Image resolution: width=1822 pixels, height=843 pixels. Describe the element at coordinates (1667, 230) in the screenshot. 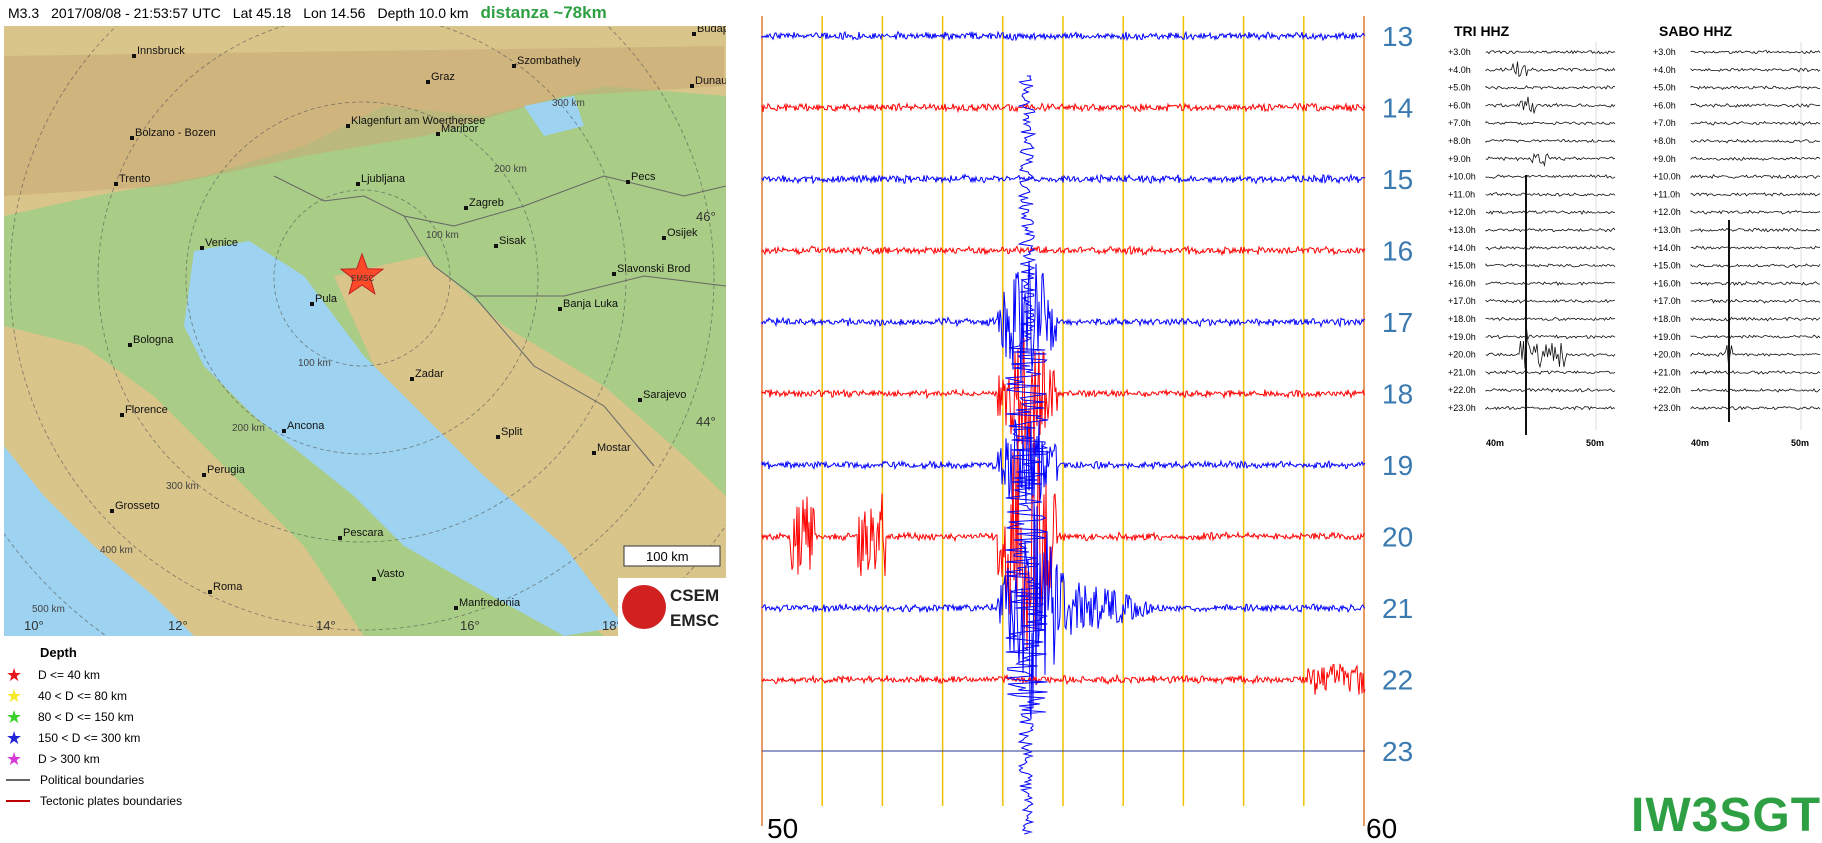

I see `row-offset-label: +13.0h` at that location.